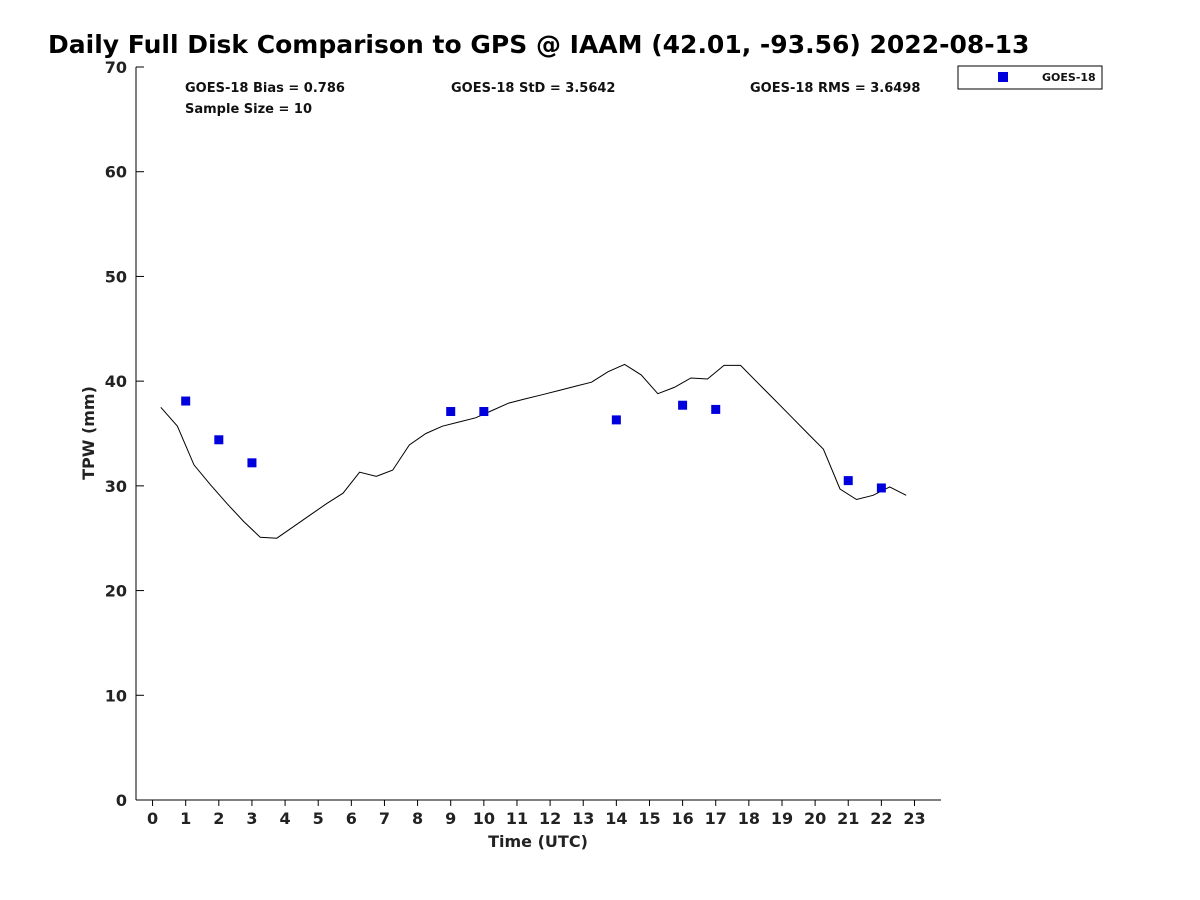 This screenshot has width=1200, height=900. I want to click on gps-line, so click(533, 451).